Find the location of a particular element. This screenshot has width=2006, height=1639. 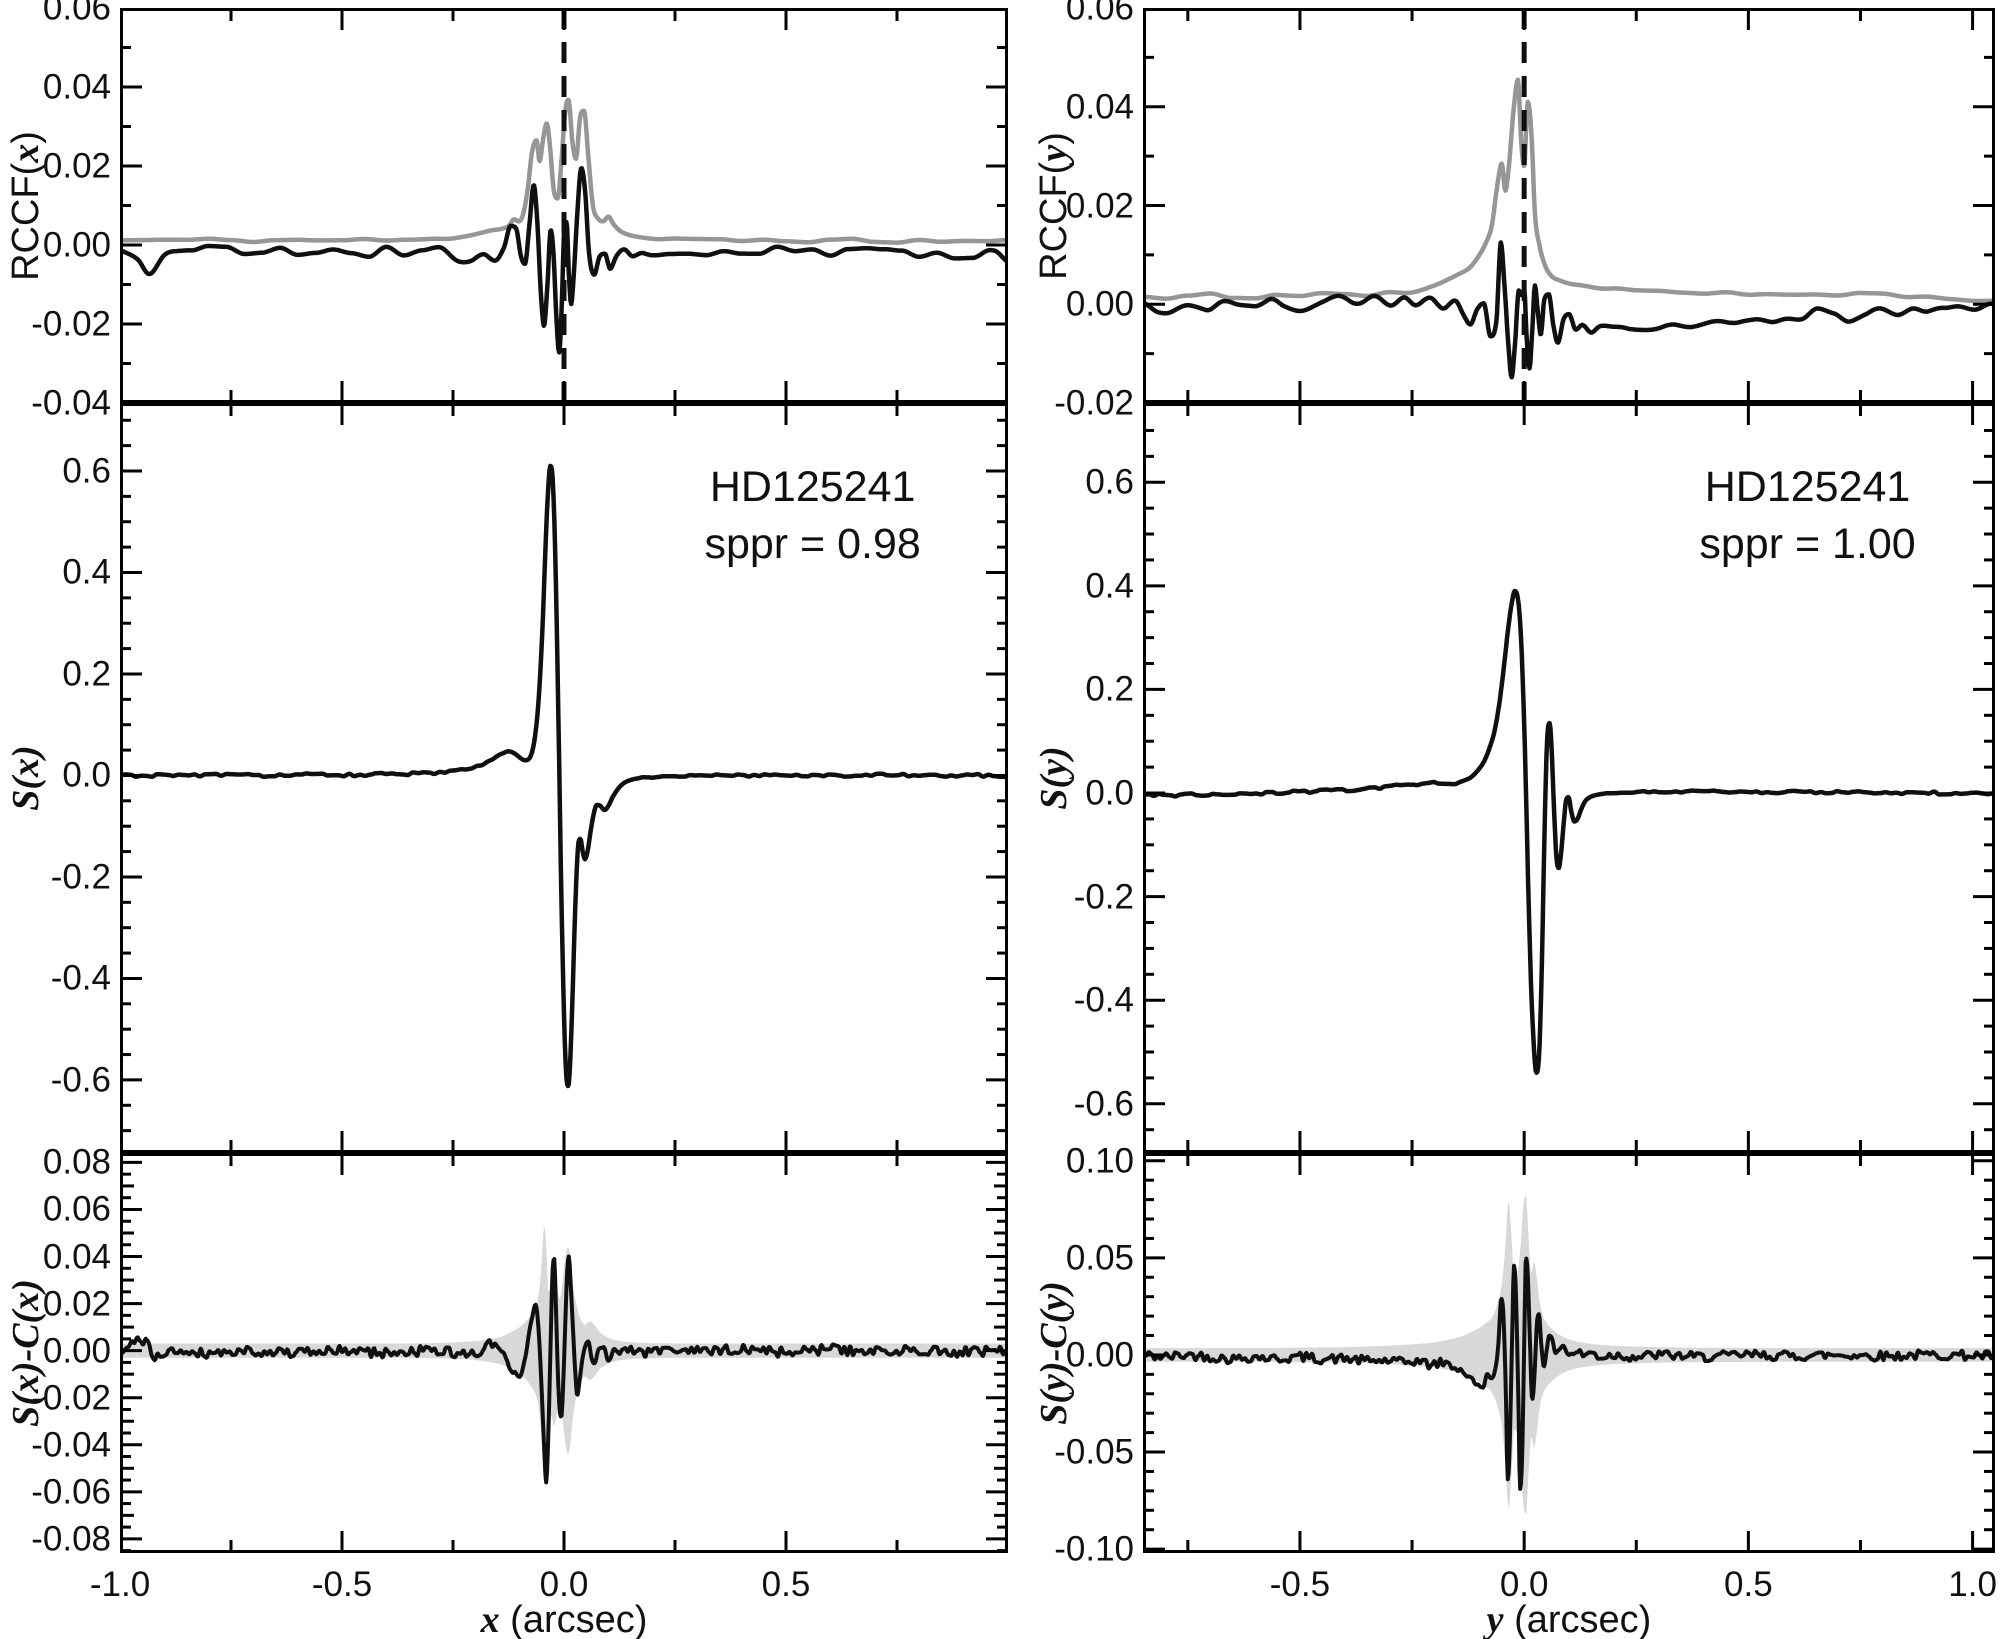

ytick-label-res-y: 0.00 is located at coordinates (1099, 1355).